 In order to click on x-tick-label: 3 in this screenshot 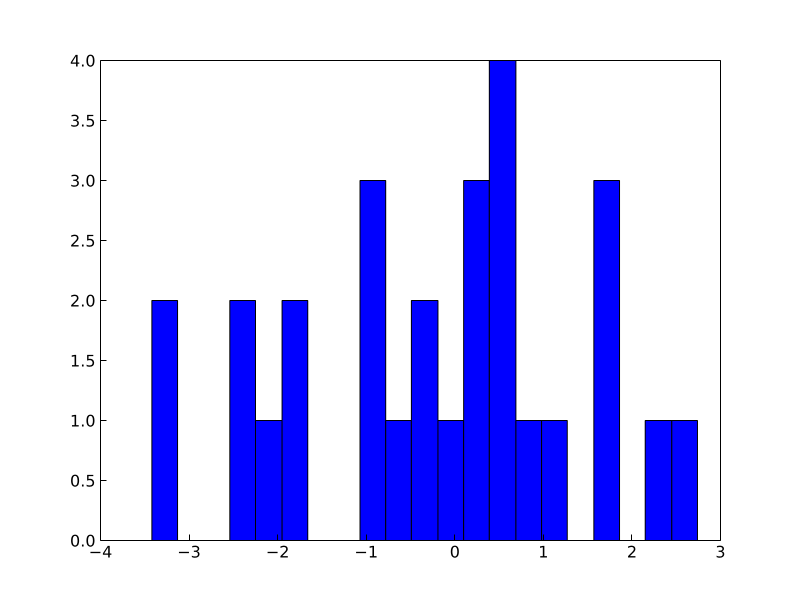, I will do `click(720, 552)`.